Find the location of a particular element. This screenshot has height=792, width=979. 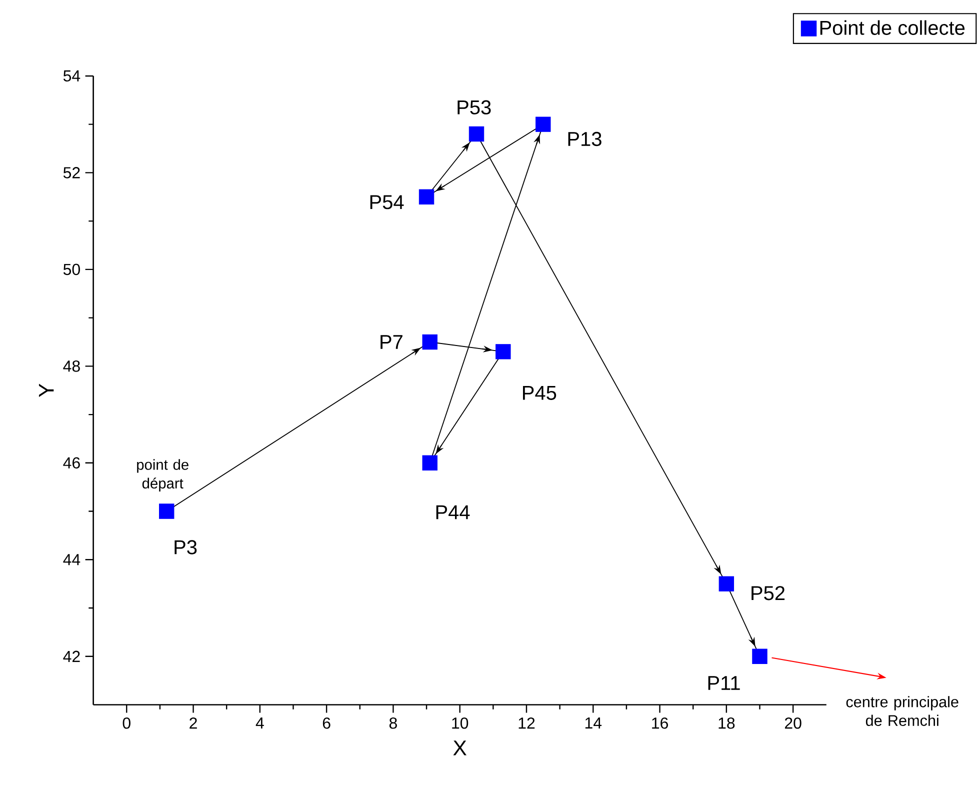

y-tick-label: 52 is located at coordinates (71, 172).